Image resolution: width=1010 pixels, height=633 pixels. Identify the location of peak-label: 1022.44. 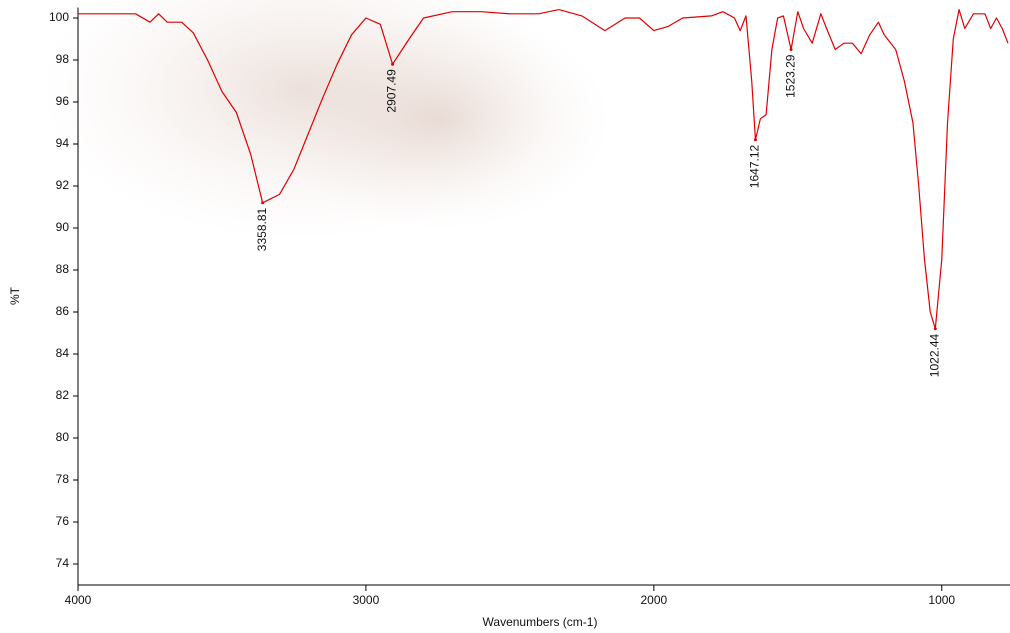
(934, 355).